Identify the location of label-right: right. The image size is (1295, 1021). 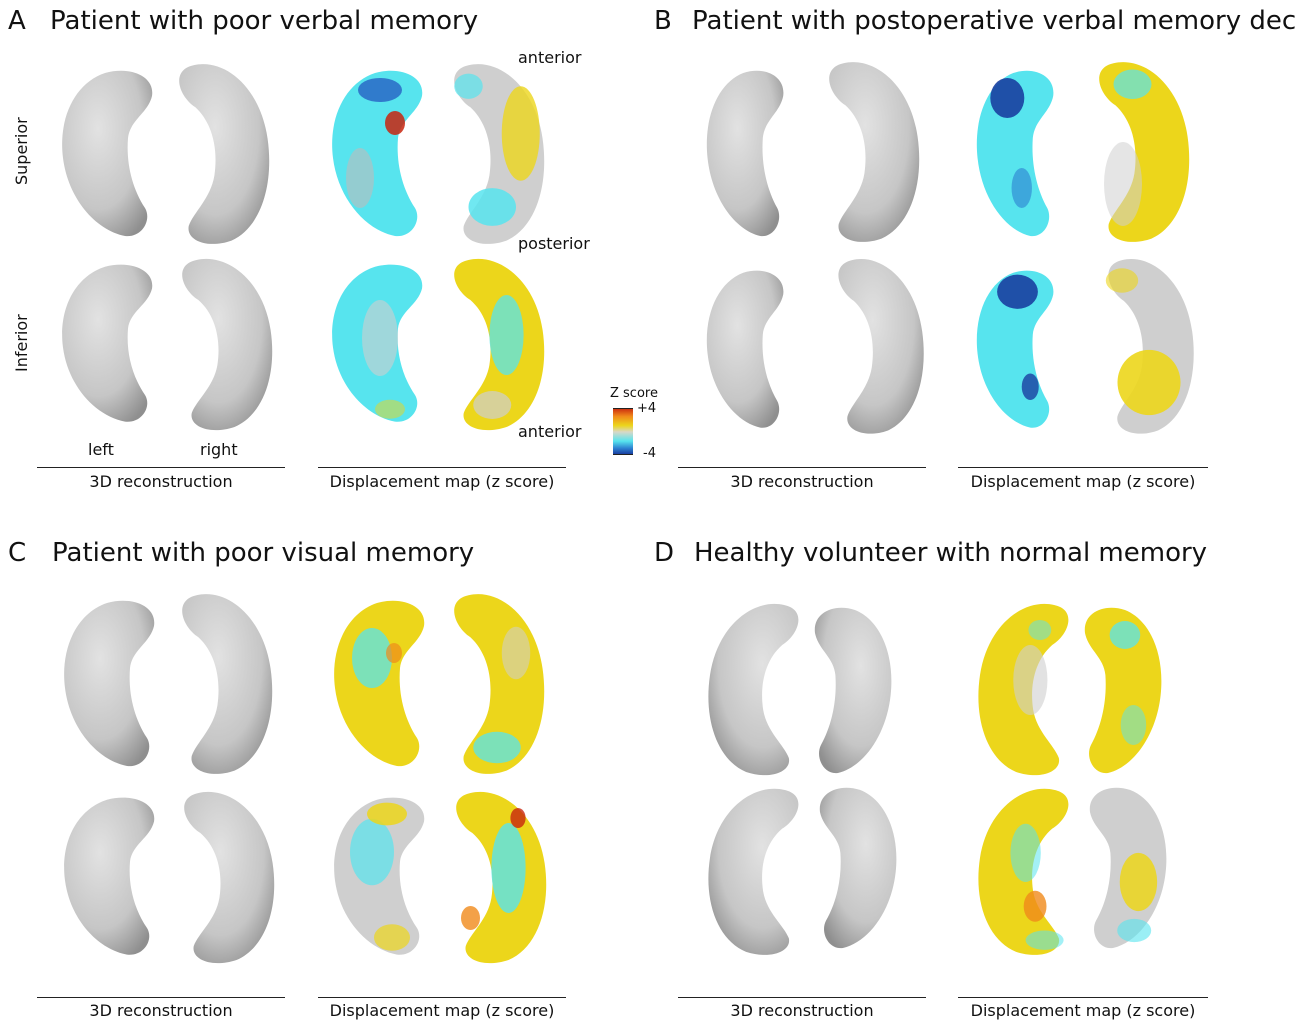
(219, 449).